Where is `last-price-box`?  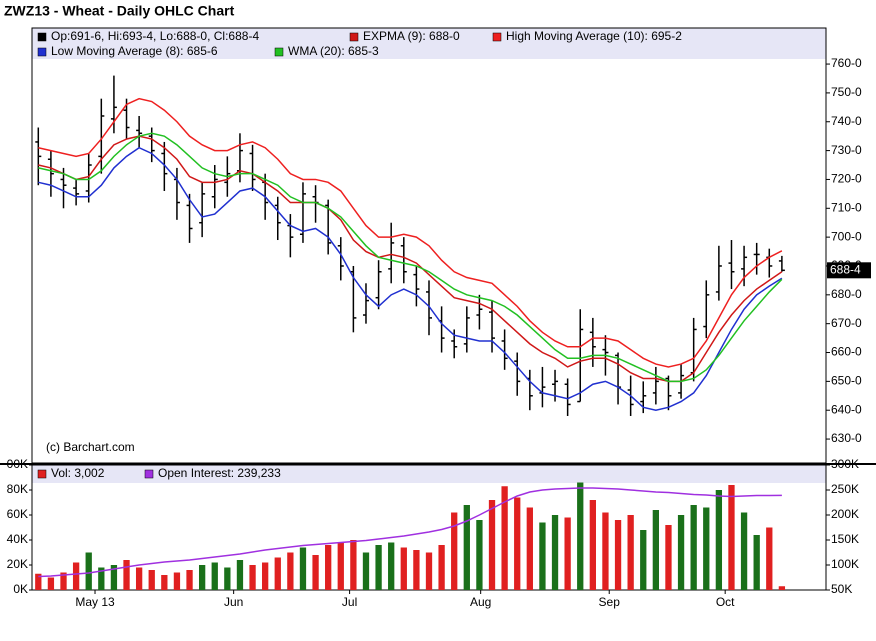 last-price-box is located at coordinates (849, 270).